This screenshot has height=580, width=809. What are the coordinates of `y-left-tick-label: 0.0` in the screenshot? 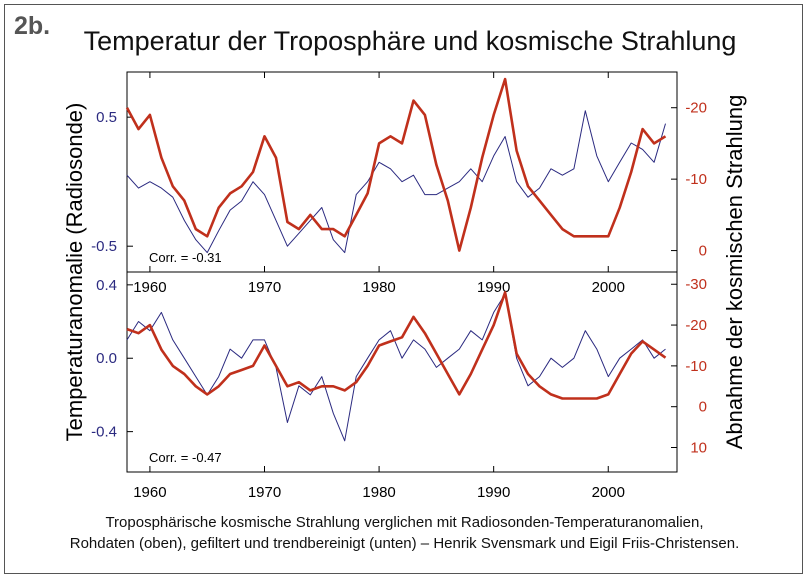 It's located at (106, 358).